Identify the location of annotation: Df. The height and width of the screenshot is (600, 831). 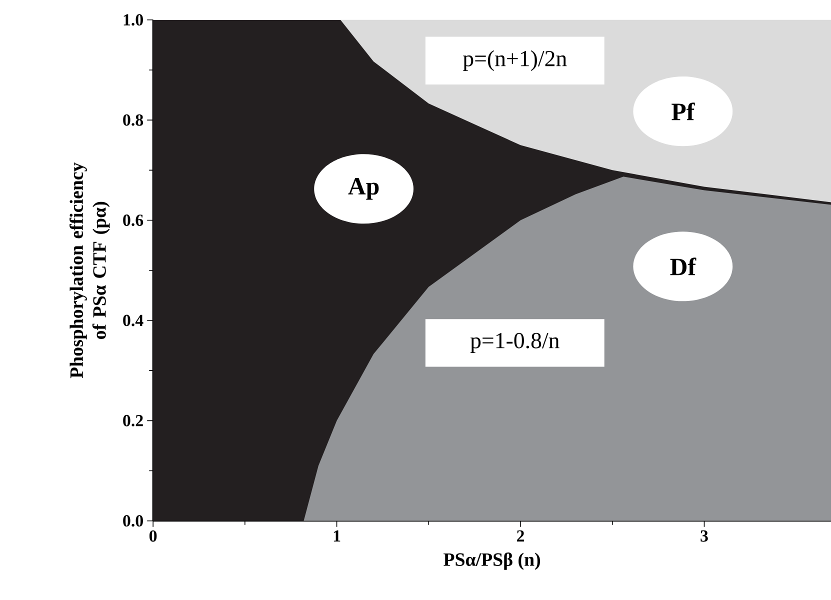
(683, 266).